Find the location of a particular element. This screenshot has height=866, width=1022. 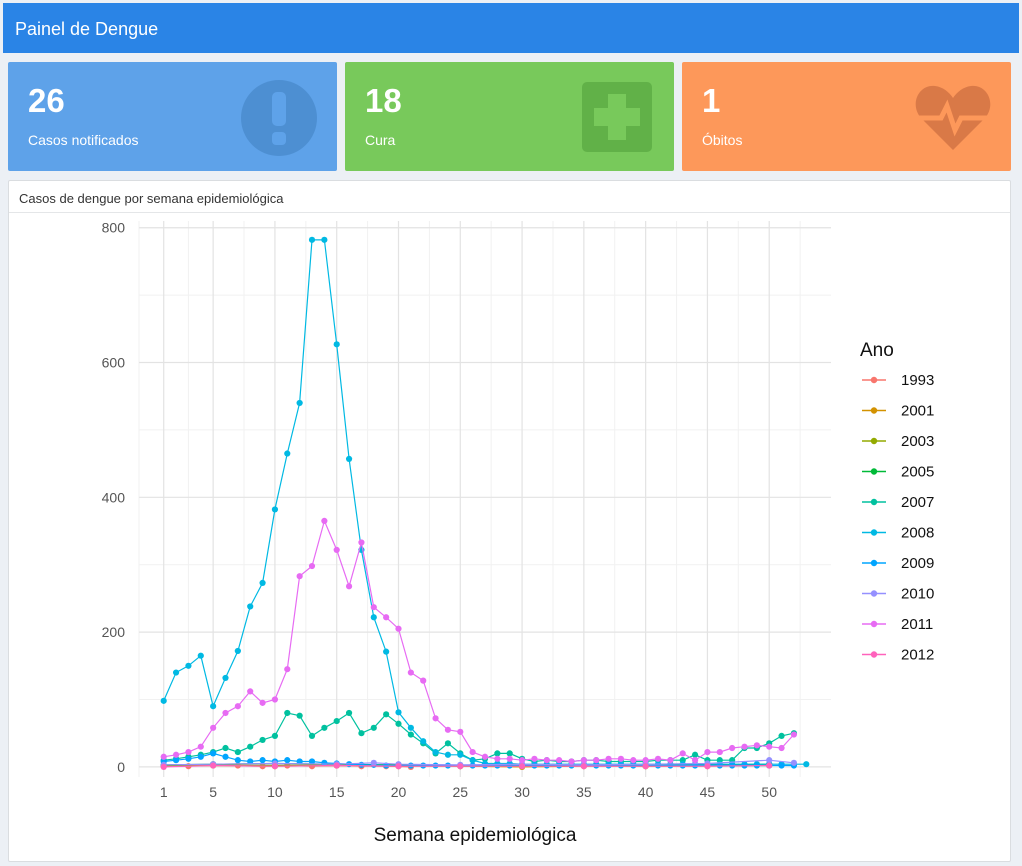

x-tick-label: 50 is located at coordinates (769, 792).